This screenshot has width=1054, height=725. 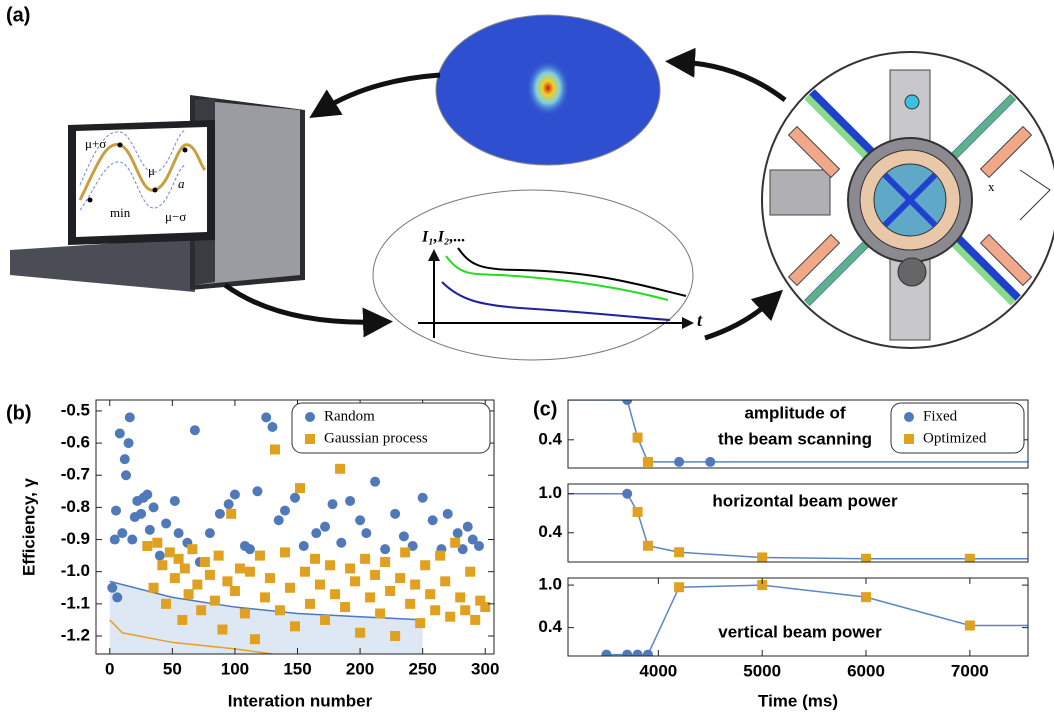 I want to click on plot-label: a, so click(x=181, y=183).